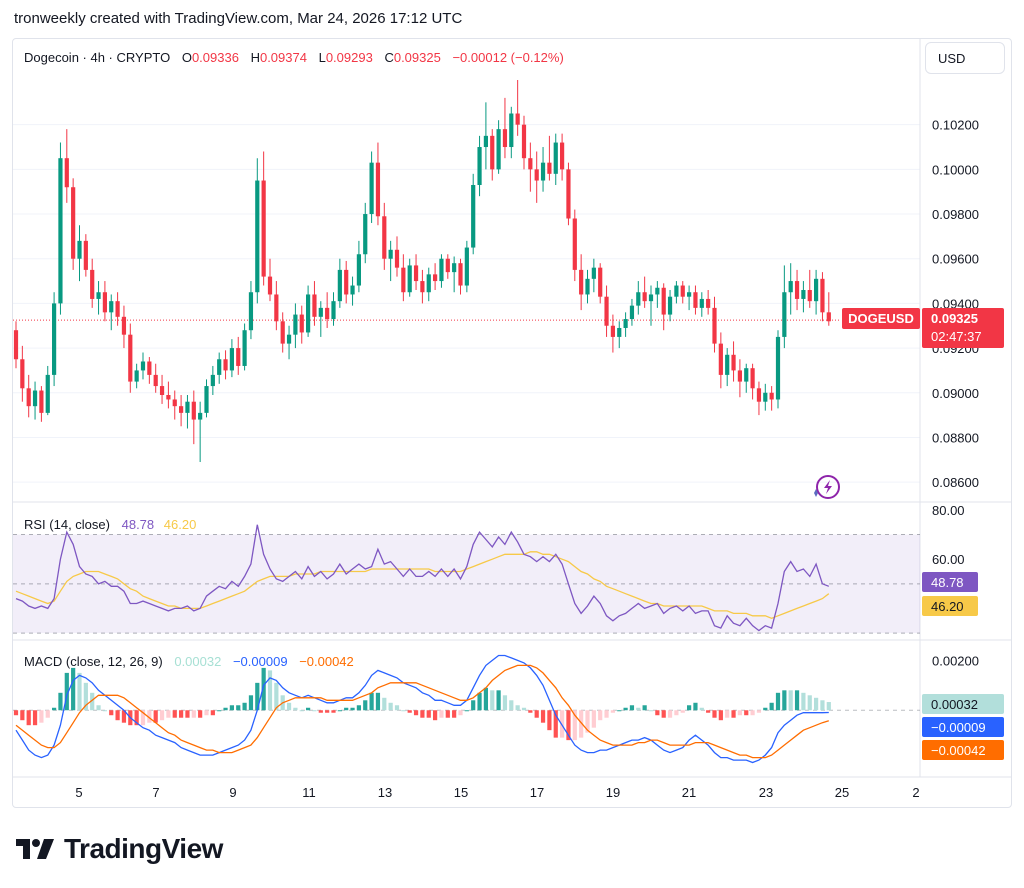  What do you see at coordinates (497, 792) in the screenshot?
I see `time-axis: 5 7 9 11 13 15 17 19 21 23 25 2` at bounding box center [497, 792].